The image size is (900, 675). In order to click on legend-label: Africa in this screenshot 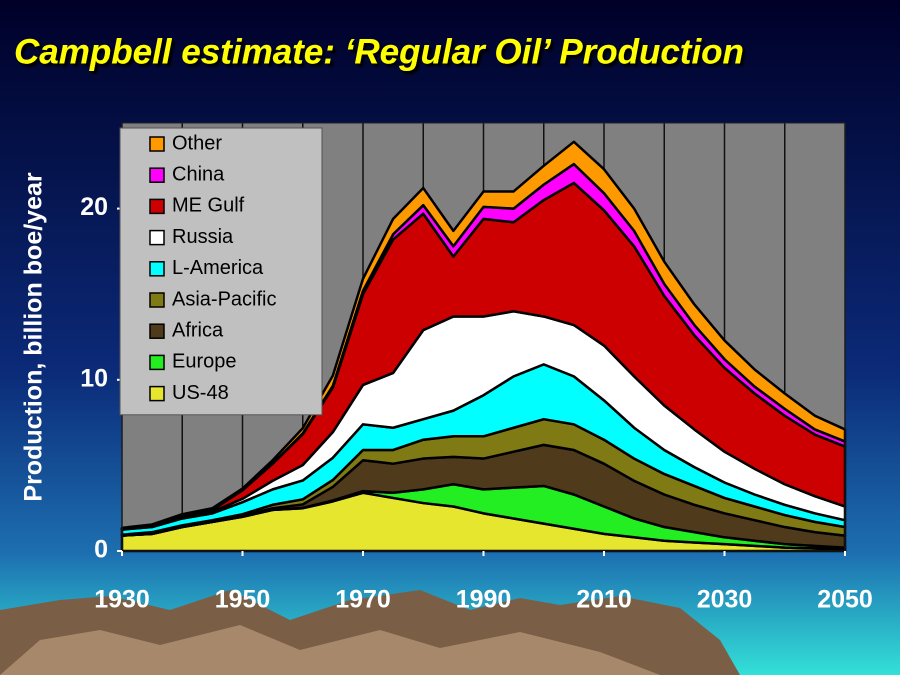, I will do `click(198, 330)`.